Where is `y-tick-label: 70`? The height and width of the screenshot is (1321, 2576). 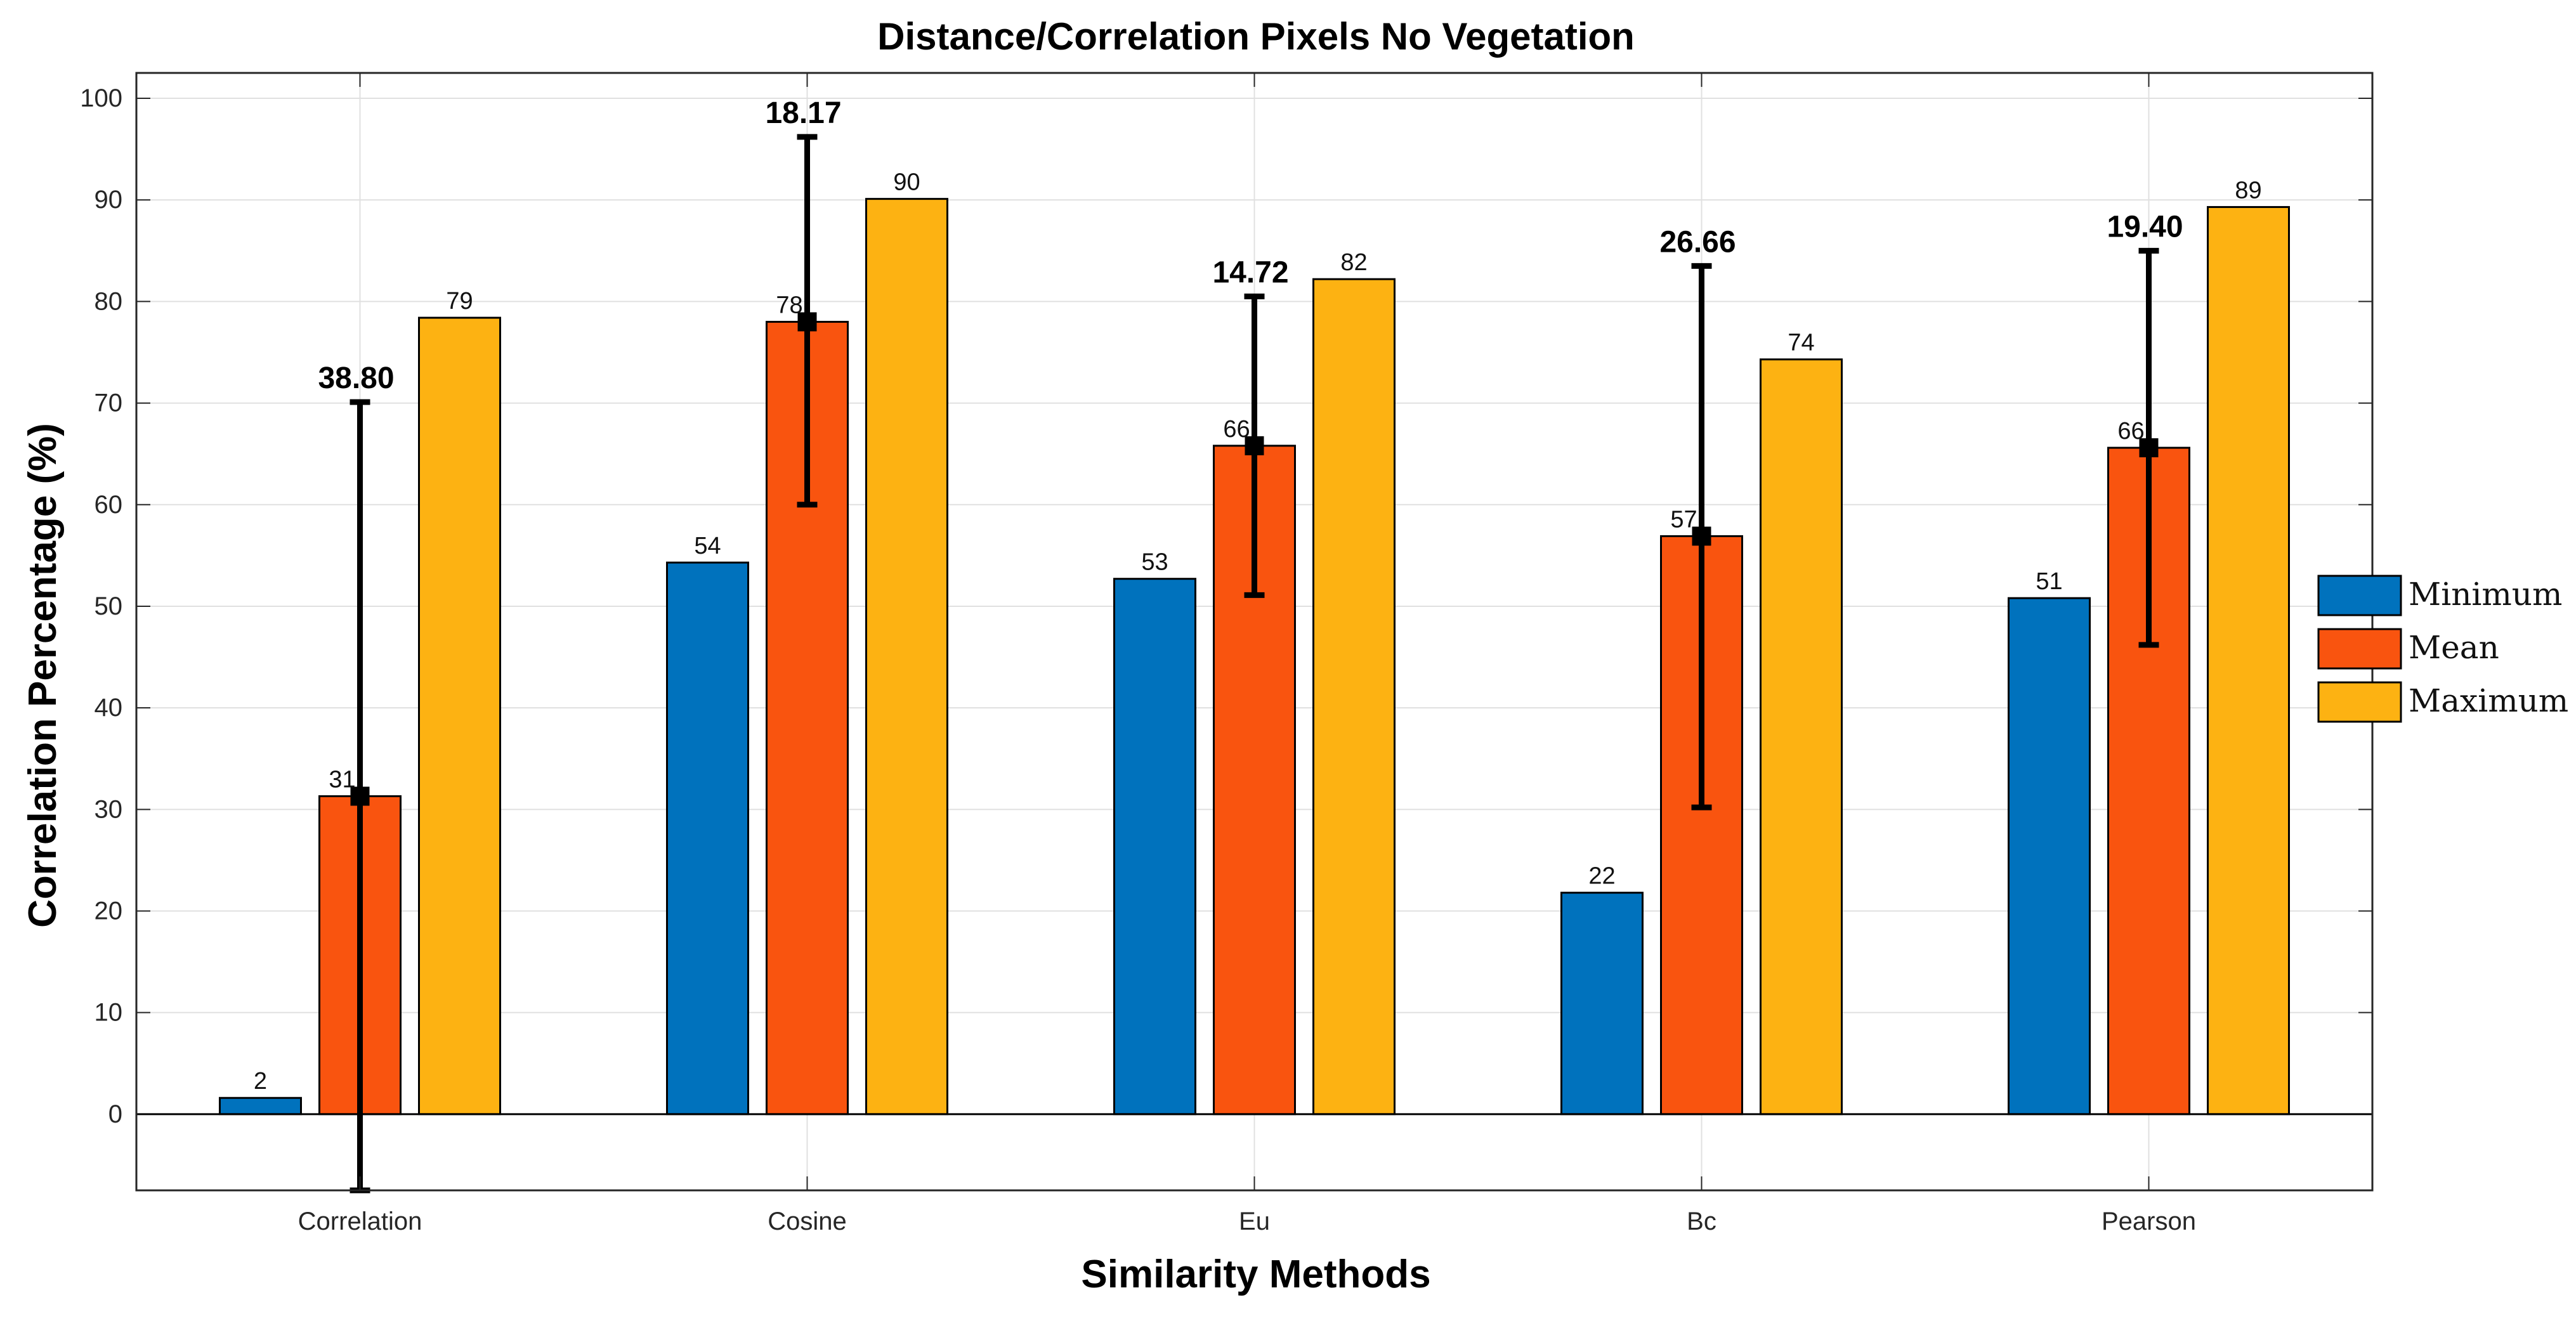
y-tick-label: 70 is located at coordinates (109, 403).